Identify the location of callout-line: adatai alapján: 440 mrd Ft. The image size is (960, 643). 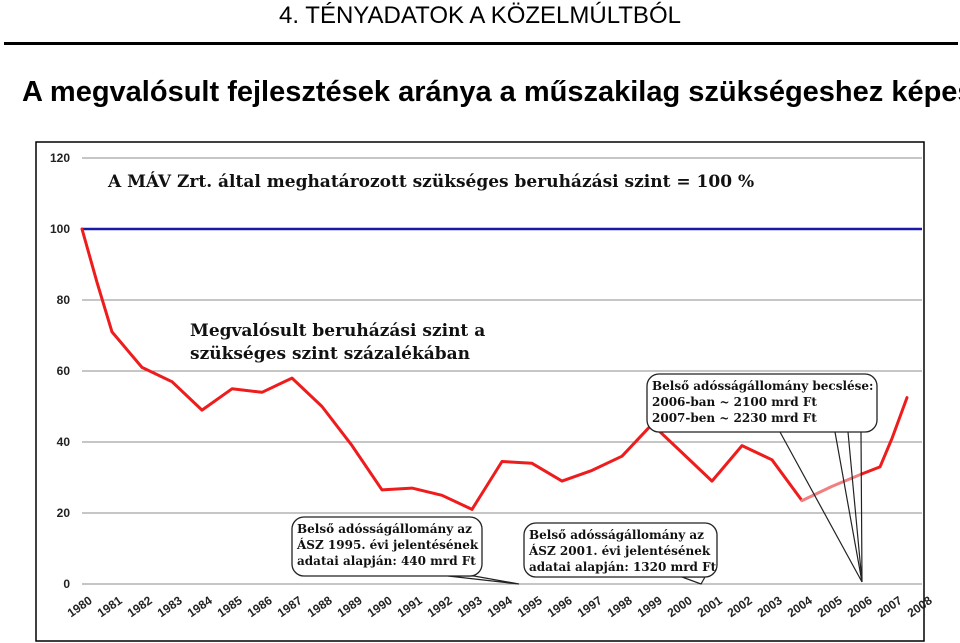
(386, 561).